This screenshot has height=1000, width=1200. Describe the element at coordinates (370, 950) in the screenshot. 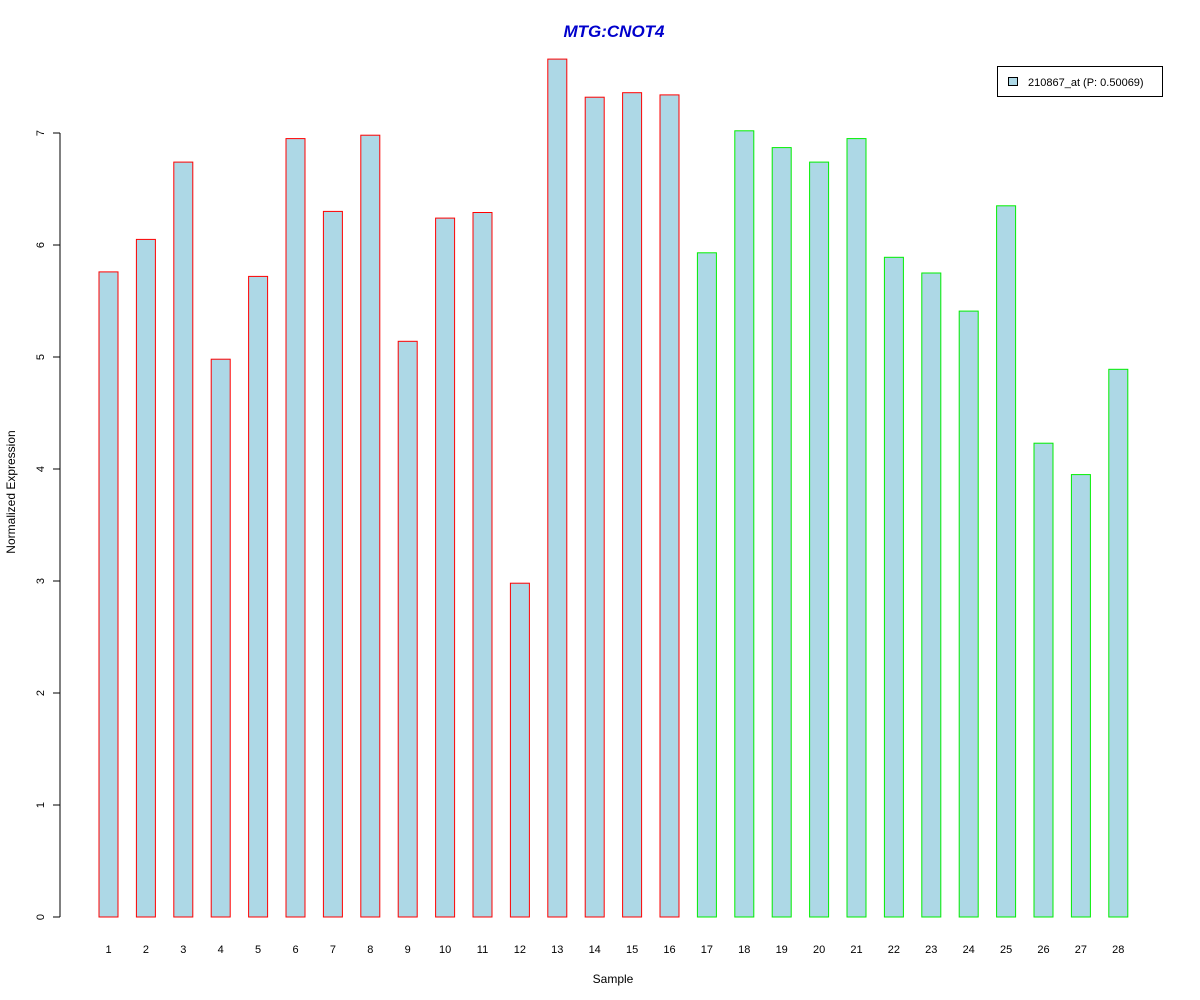

I see `x-tick-label: 8` at that location.